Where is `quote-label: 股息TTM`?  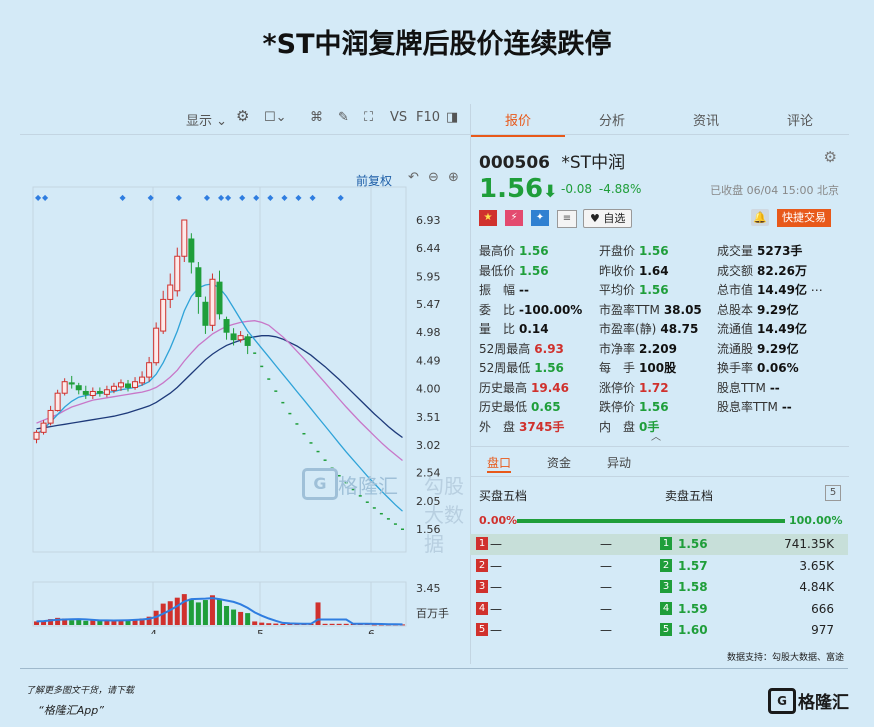 quote-label: 股息TTM is located at coordinates (741, 387).